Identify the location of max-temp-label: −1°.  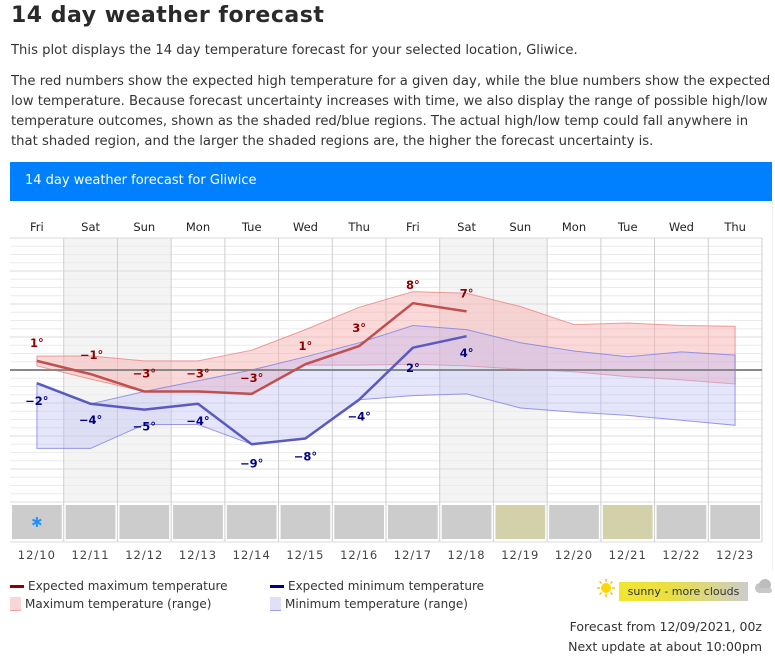
(91, 355).